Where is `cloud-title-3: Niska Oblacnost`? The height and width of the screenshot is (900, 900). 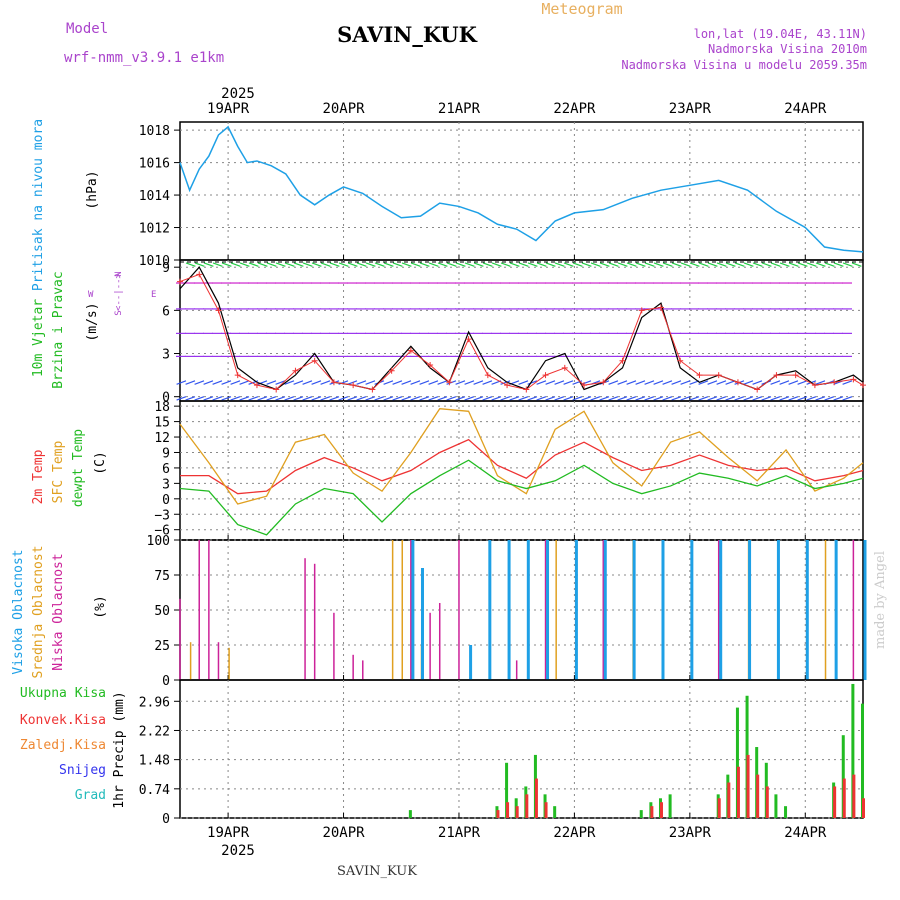
cloud-title-3: Niska Oblacnost is located at coordinates (58, 611).